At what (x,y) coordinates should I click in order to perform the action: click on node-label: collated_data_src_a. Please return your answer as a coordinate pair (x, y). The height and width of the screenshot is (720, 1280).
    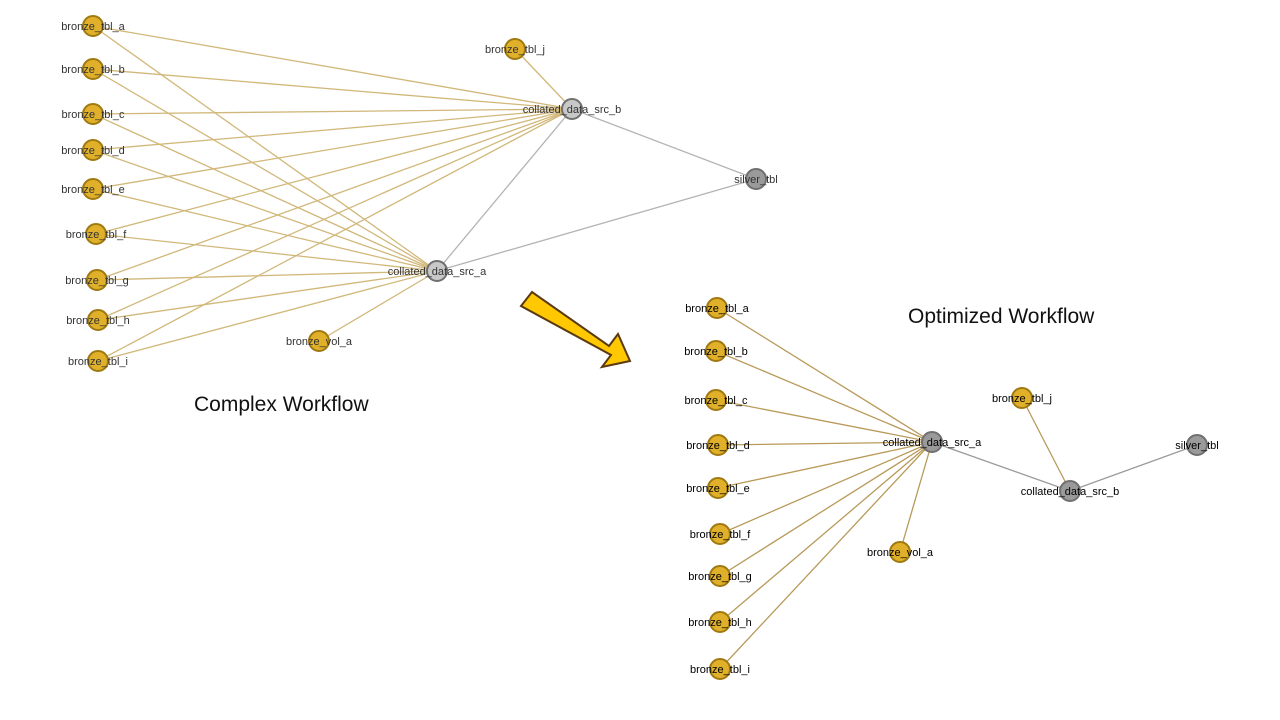
    Looking at the image, I should click on (437, 272).